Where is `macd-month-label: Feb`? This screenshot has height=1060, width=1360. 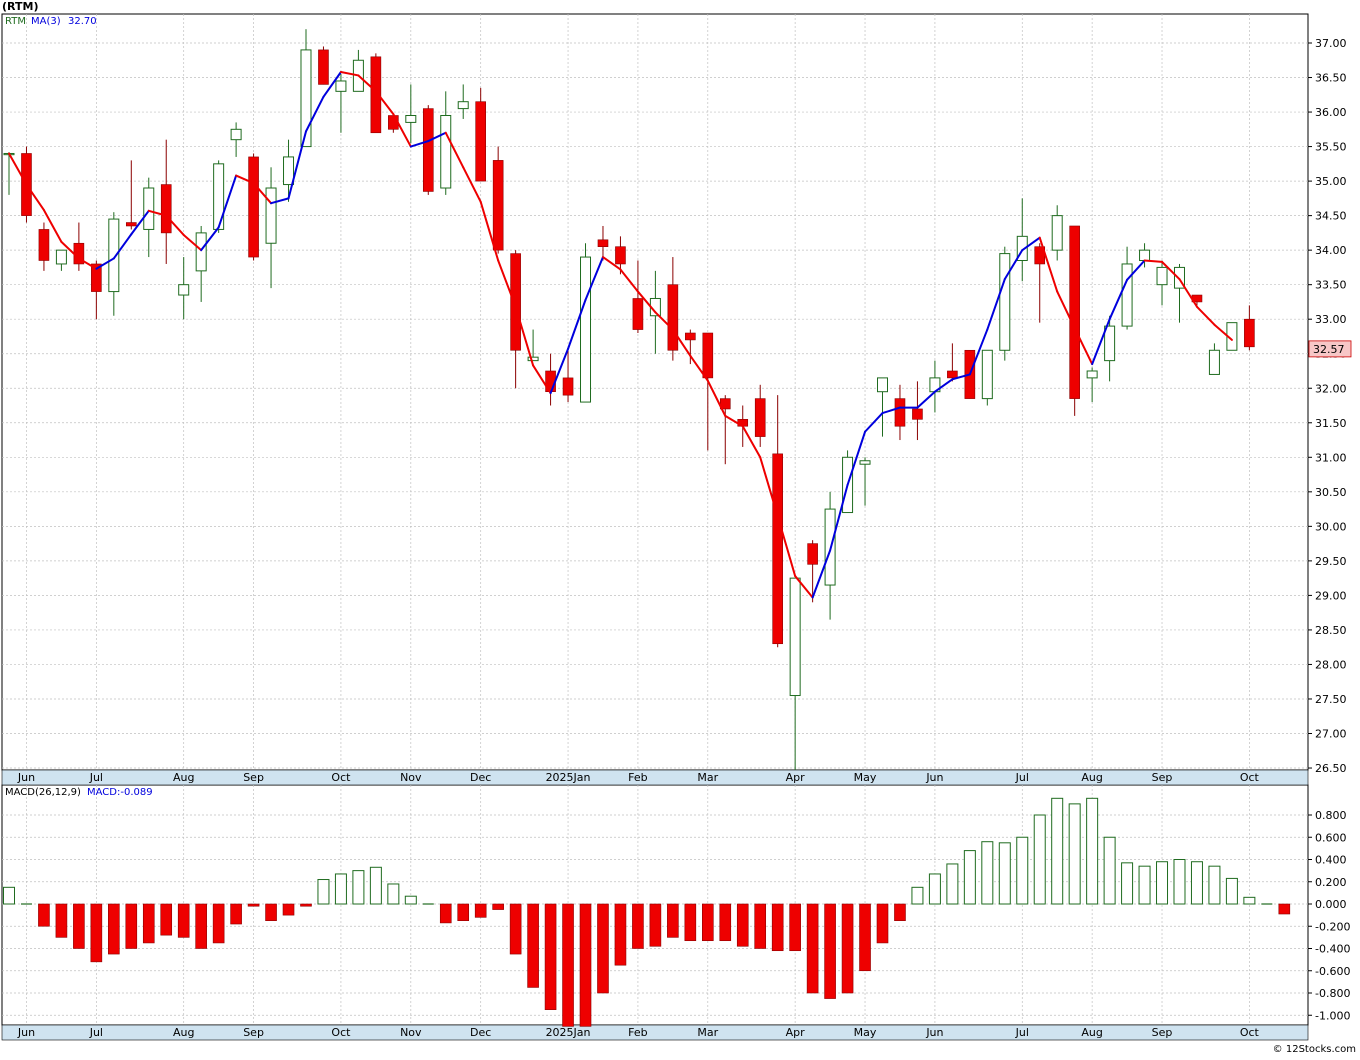 macd-month-label: Feb is located at coordinates (637, 1032).